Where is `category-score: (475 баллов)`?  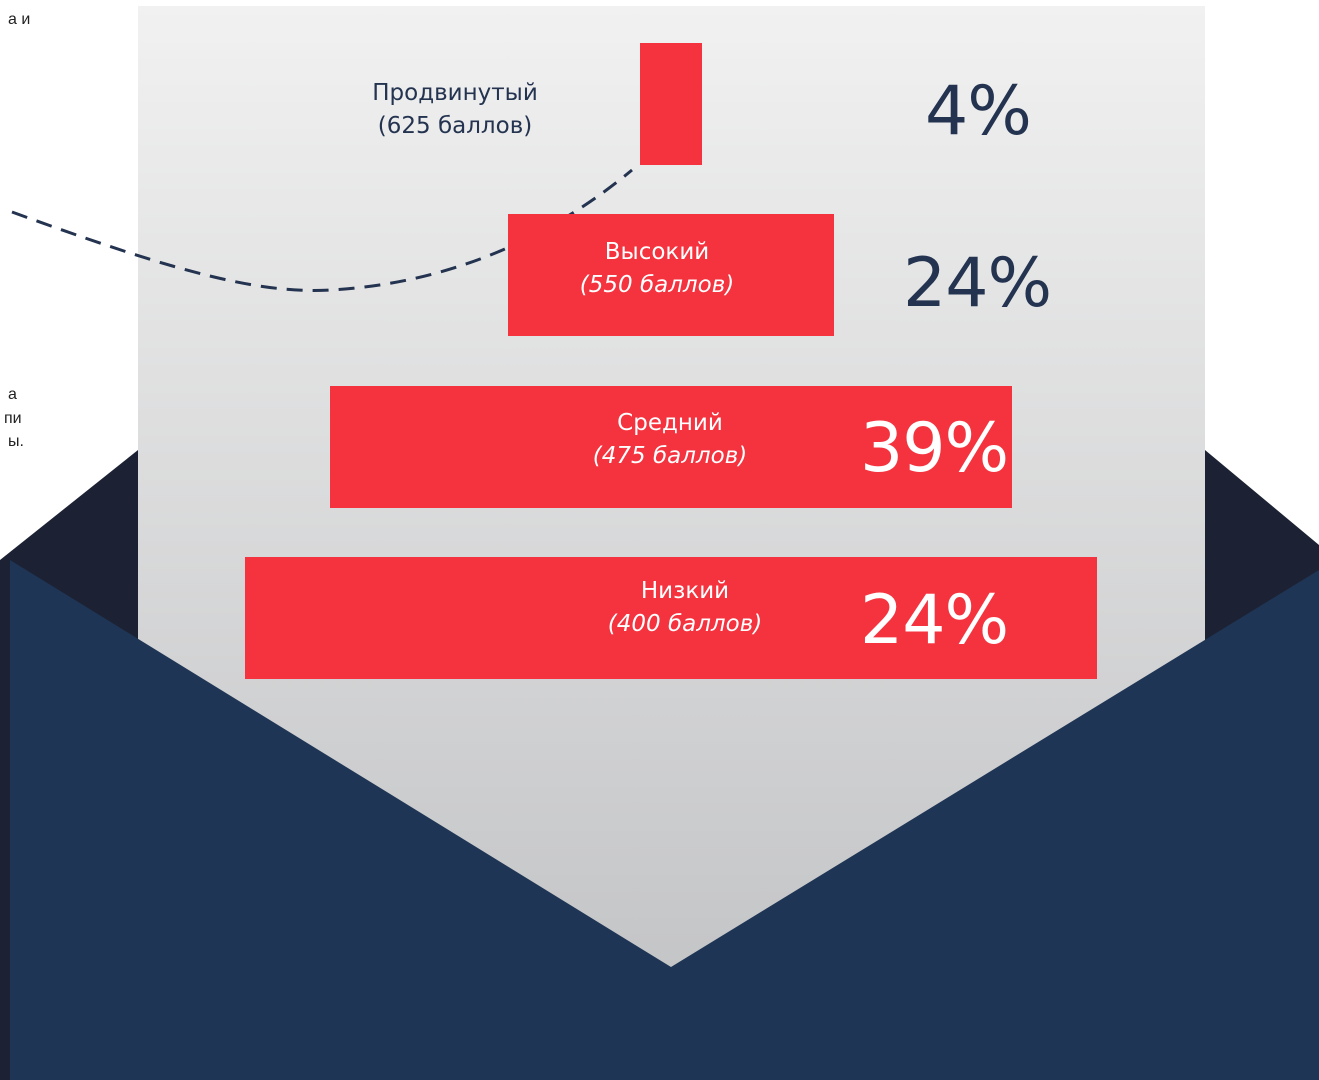 category-score: (475 баллов) is located at coordinates (670, 456).